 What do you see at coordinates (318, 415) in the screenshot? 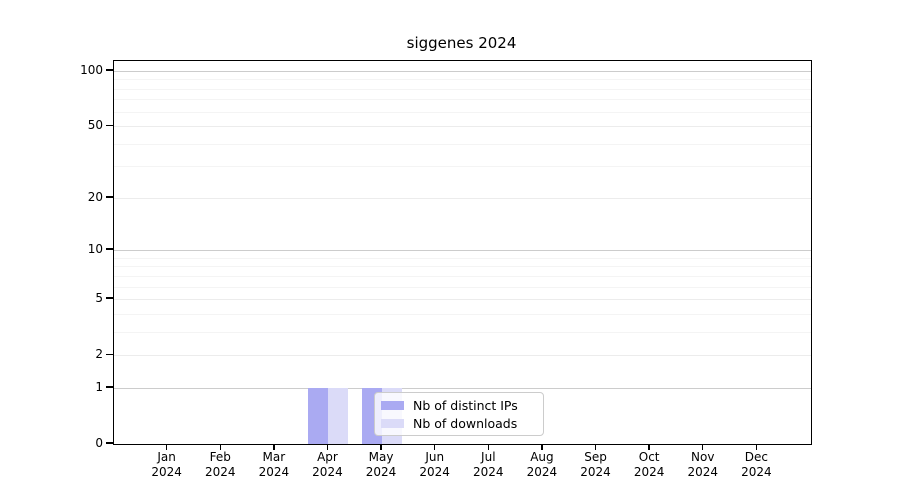
I see `bar-distinct-ips` at bounding box center [318, 415].